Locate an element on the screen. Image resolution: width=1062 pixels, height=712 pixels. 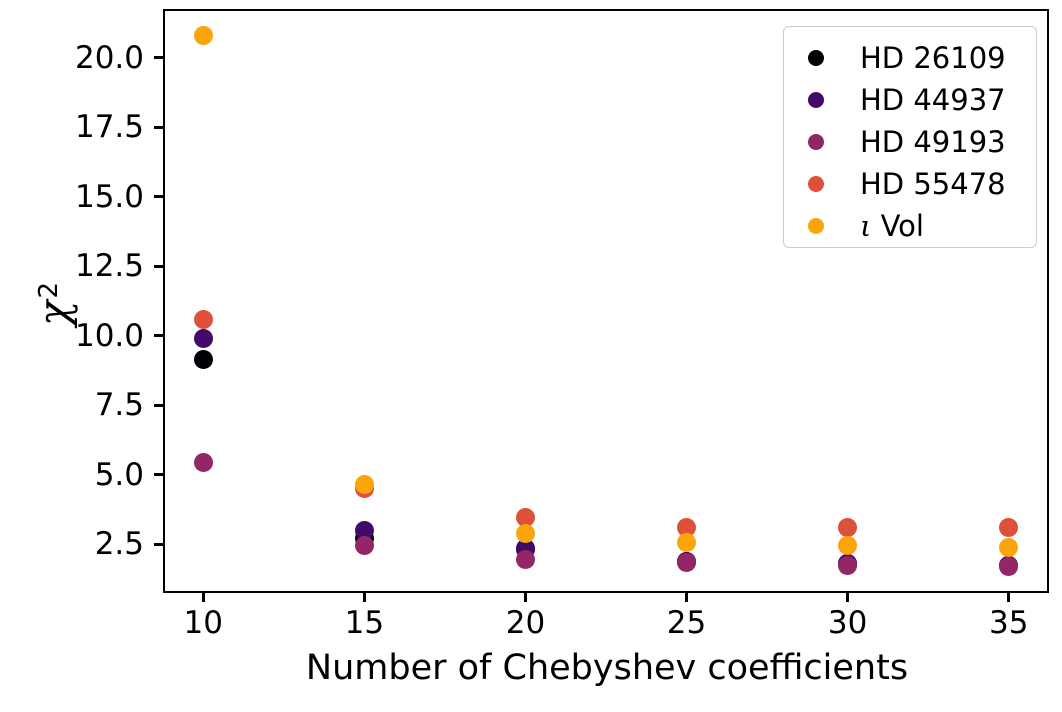
legend-item: HD 44937 is located at coordinates (910, 100).